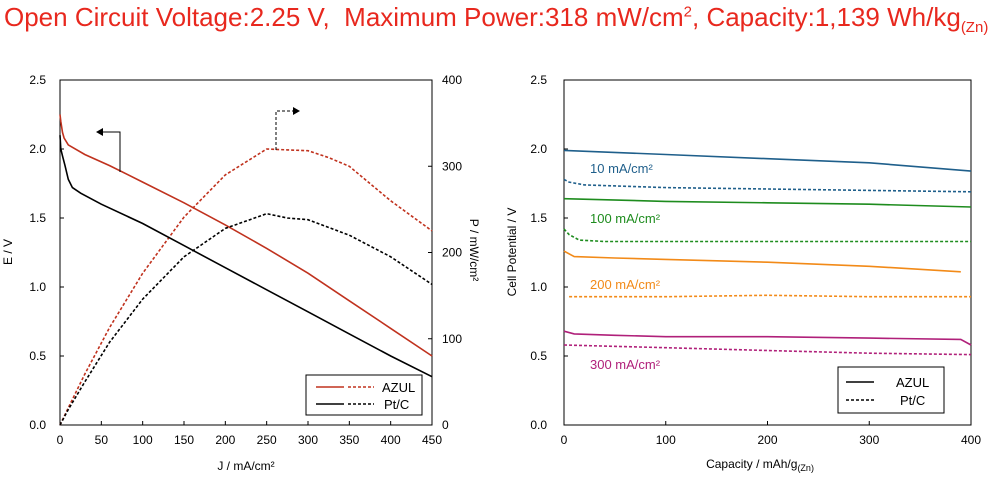 This screenshot has width=1000, height=482. I want to click on annotation-200ma: 200 mA/cm², so click(625, 284).